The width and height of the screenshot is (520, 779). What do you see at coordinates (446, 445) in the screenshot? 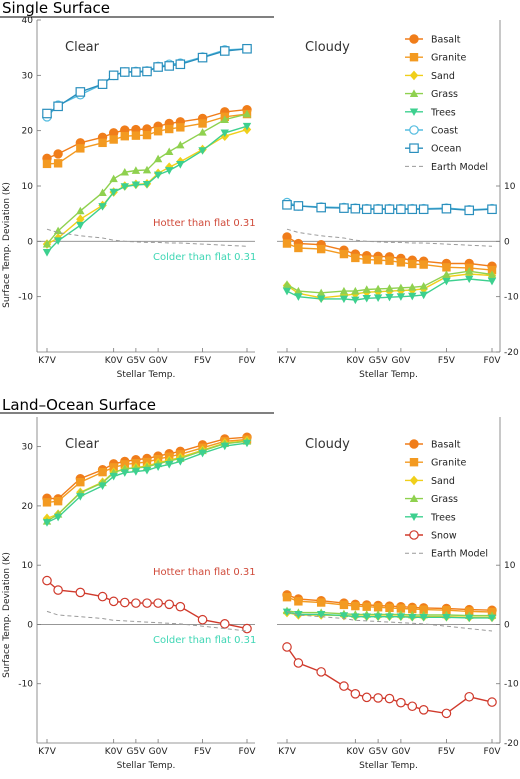
I see `legend-item-basalt: Basalt` at bounding box center [446, 445].